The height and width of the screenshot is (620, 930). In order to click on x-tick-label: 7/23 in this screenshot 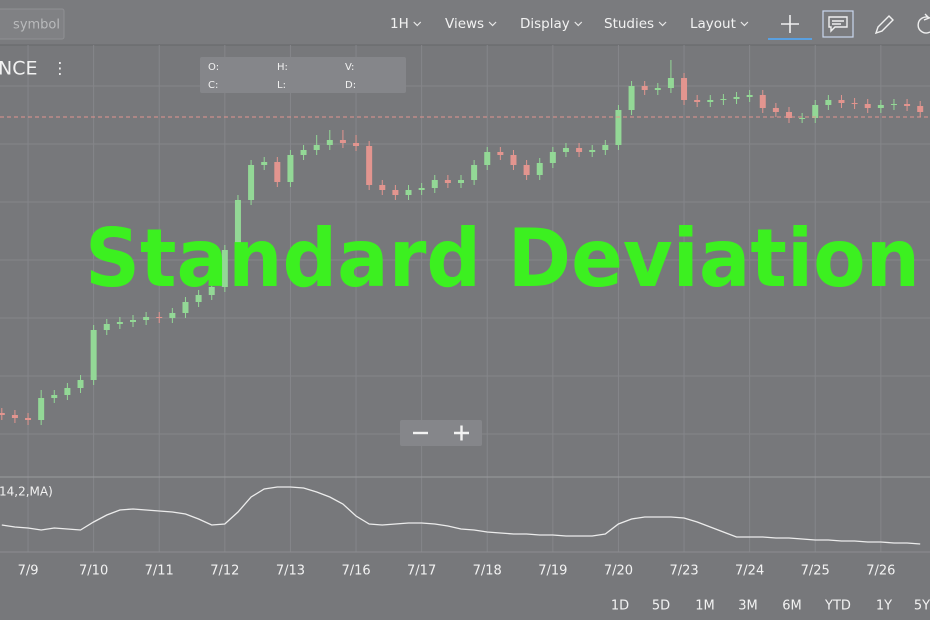, I will do `click(683, 571)`.